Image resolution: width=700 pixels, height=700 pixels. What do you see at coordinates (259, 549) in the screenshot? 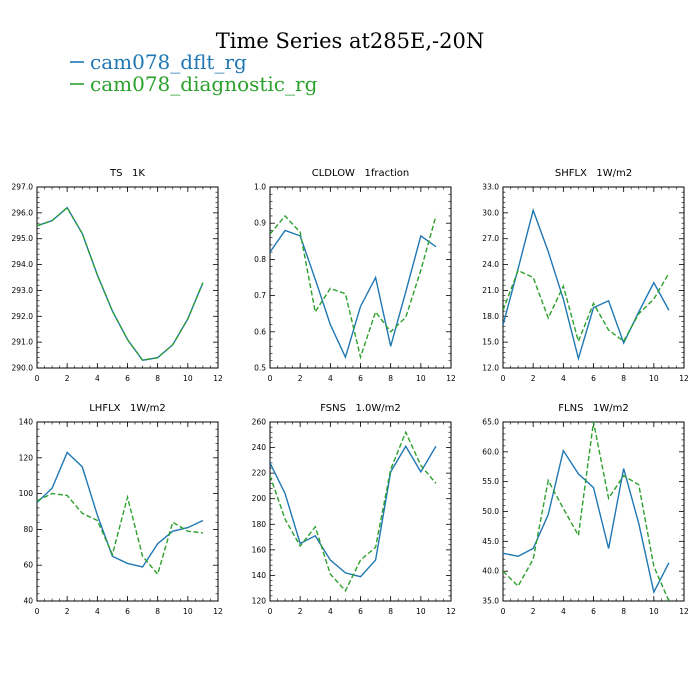
I see `y-tick-label: 160` at bounding box center [259, 549].